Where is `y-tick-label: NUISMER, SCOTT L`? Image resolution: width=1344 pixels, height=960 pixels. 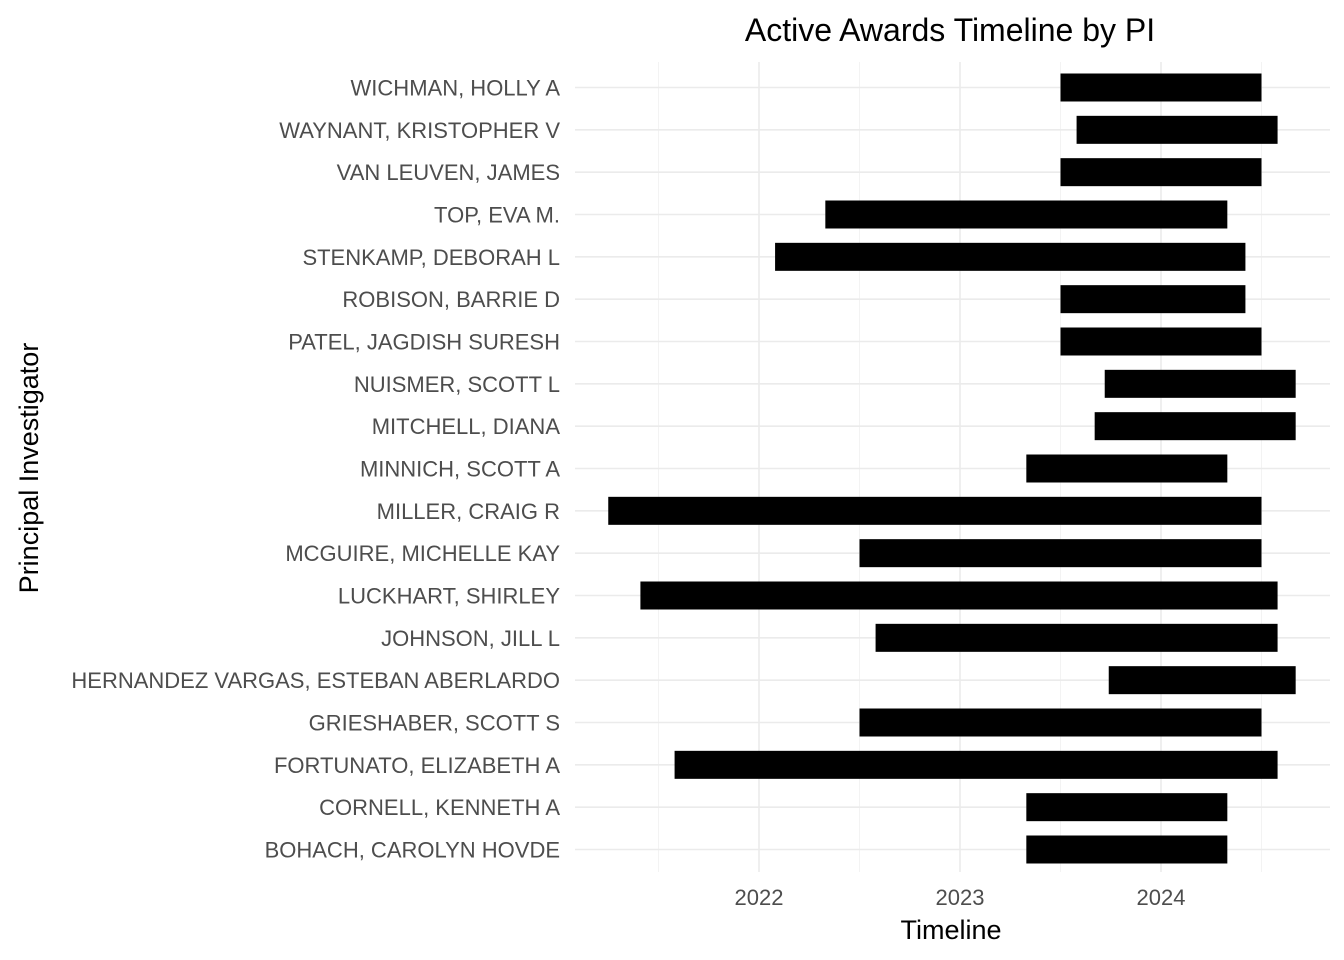
y-tick-label: NUISMER, SCOTT L is located at coordinates (457, 384).